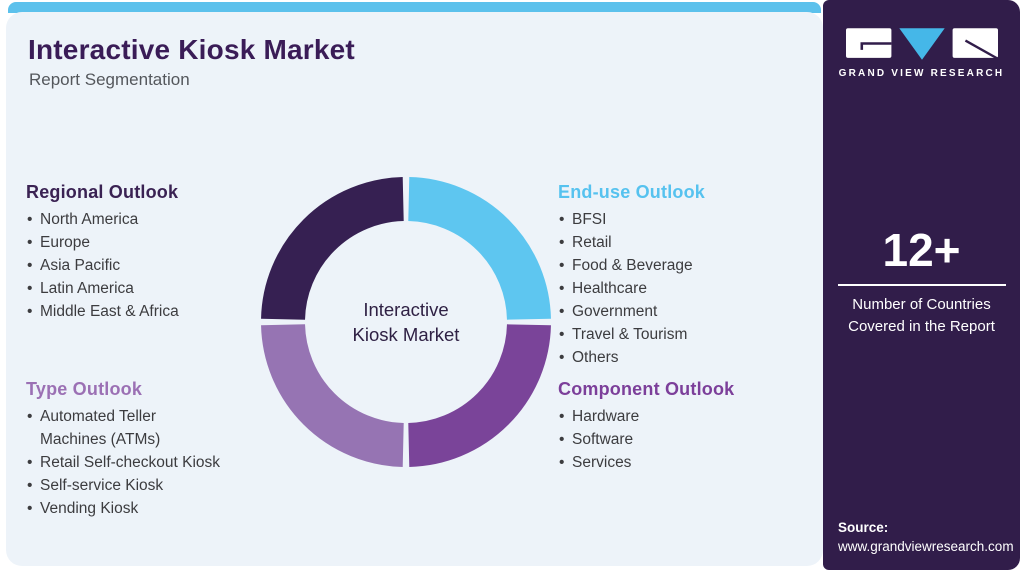  Describe the element at coordinates (333, 249) in the screenshot. I see `donut-segment-regional` at that location.